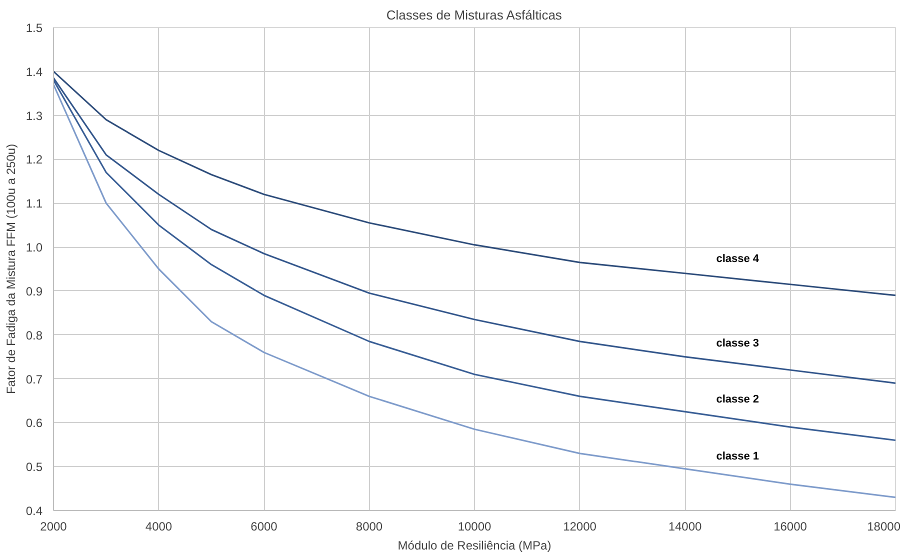 This screenshot has width=907, height=560. Describe the element at coordinates (34, 247) in the screenshot. I see `y-tick-label: 1.0` at that location.